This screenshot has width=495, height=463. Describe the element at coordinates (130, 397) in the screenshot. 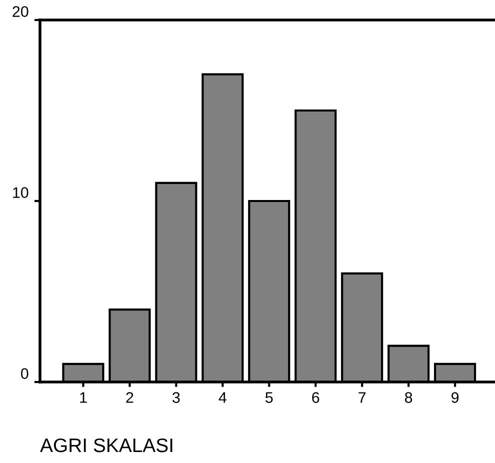

I see `x-tick-label: 2` at that location.